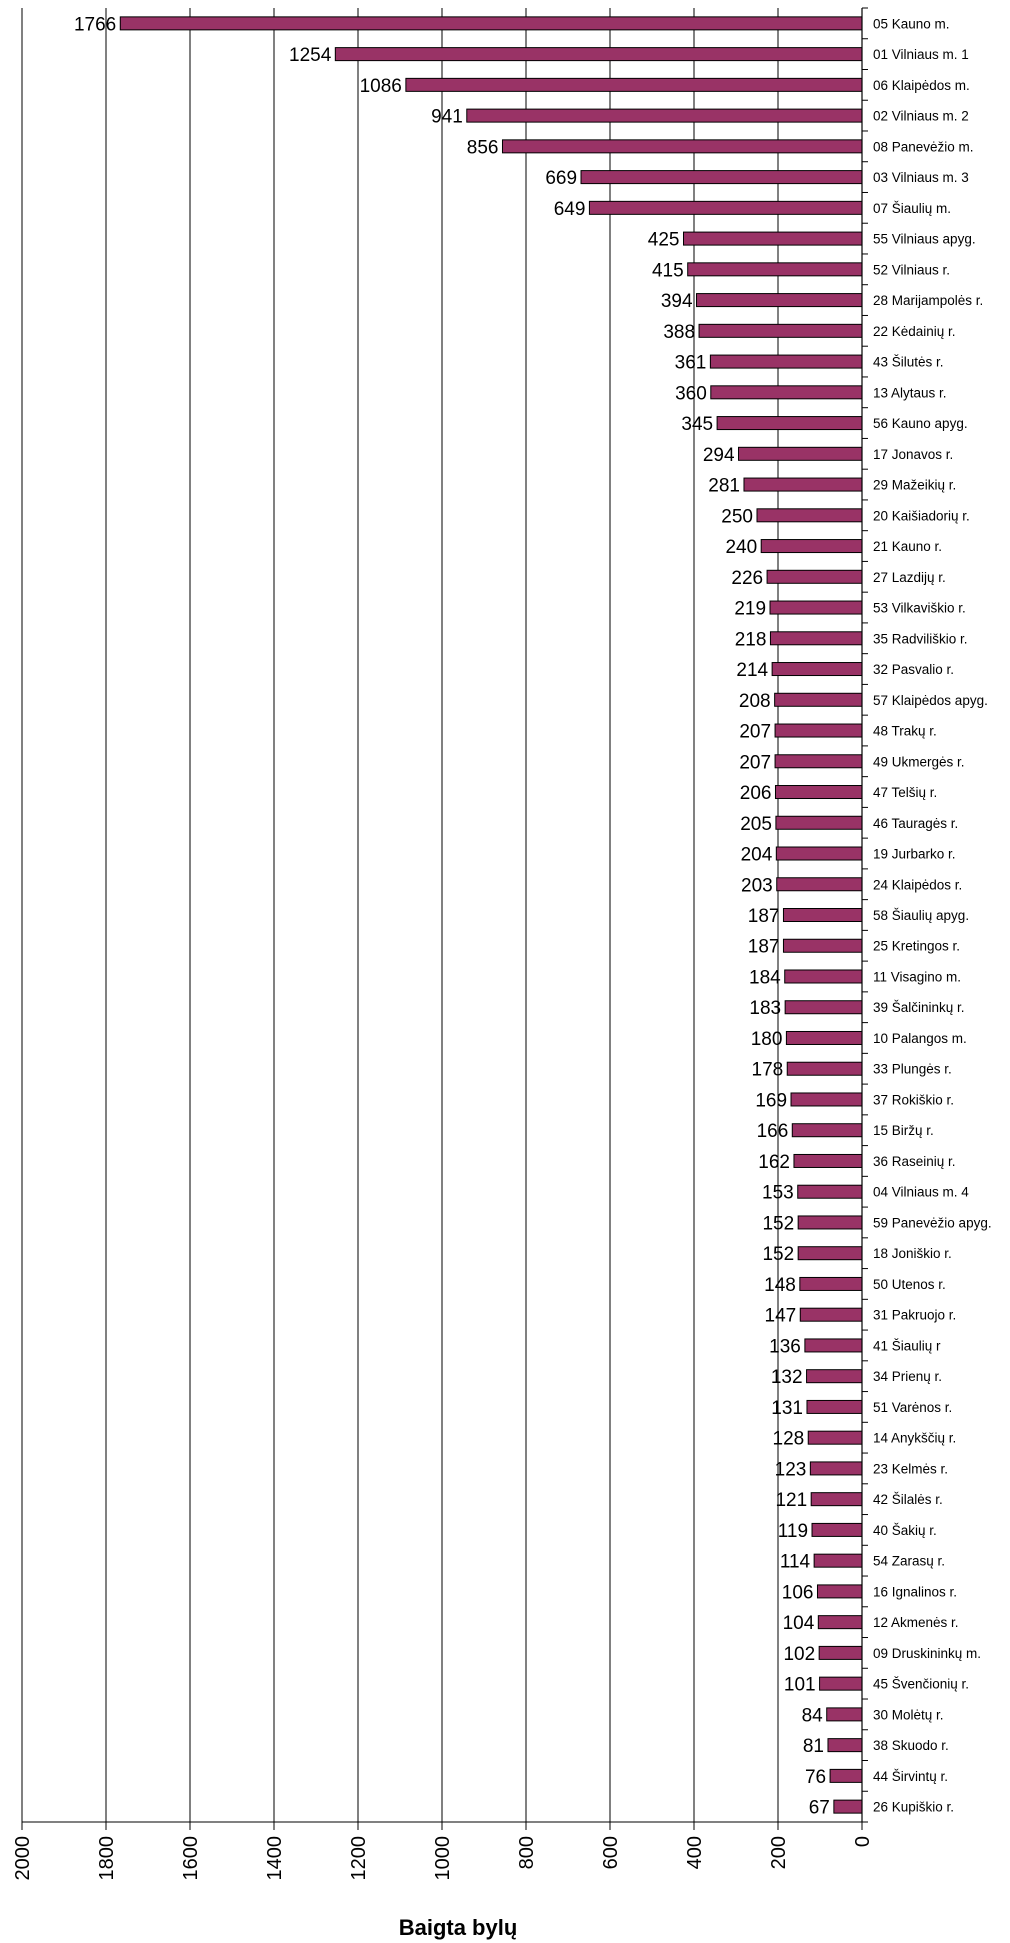 Image resolution: width=1010 pixels, height=1943 pixels. I want to click on value-label: 101, so click(800, 1685).